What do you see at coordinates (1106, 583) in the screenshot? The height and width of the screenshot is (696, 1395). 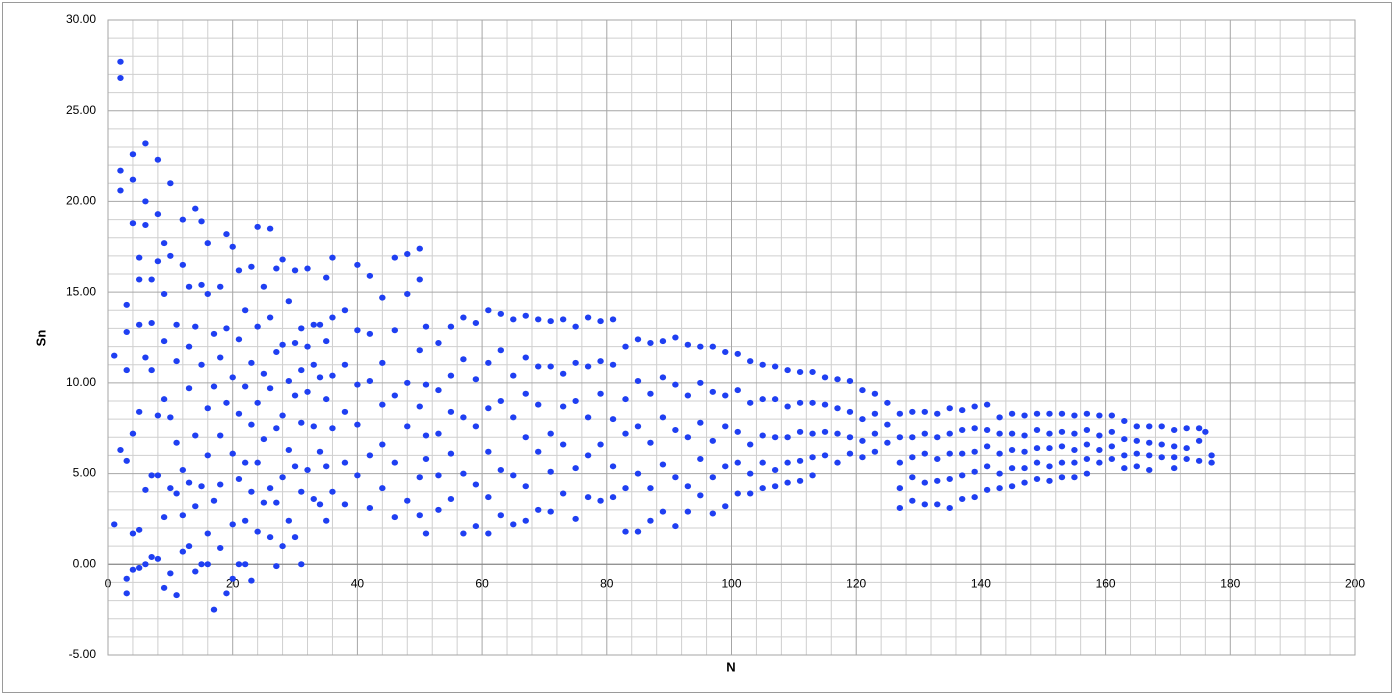 I see `x-tick-label: 160` at bounding box center [1106, 583].